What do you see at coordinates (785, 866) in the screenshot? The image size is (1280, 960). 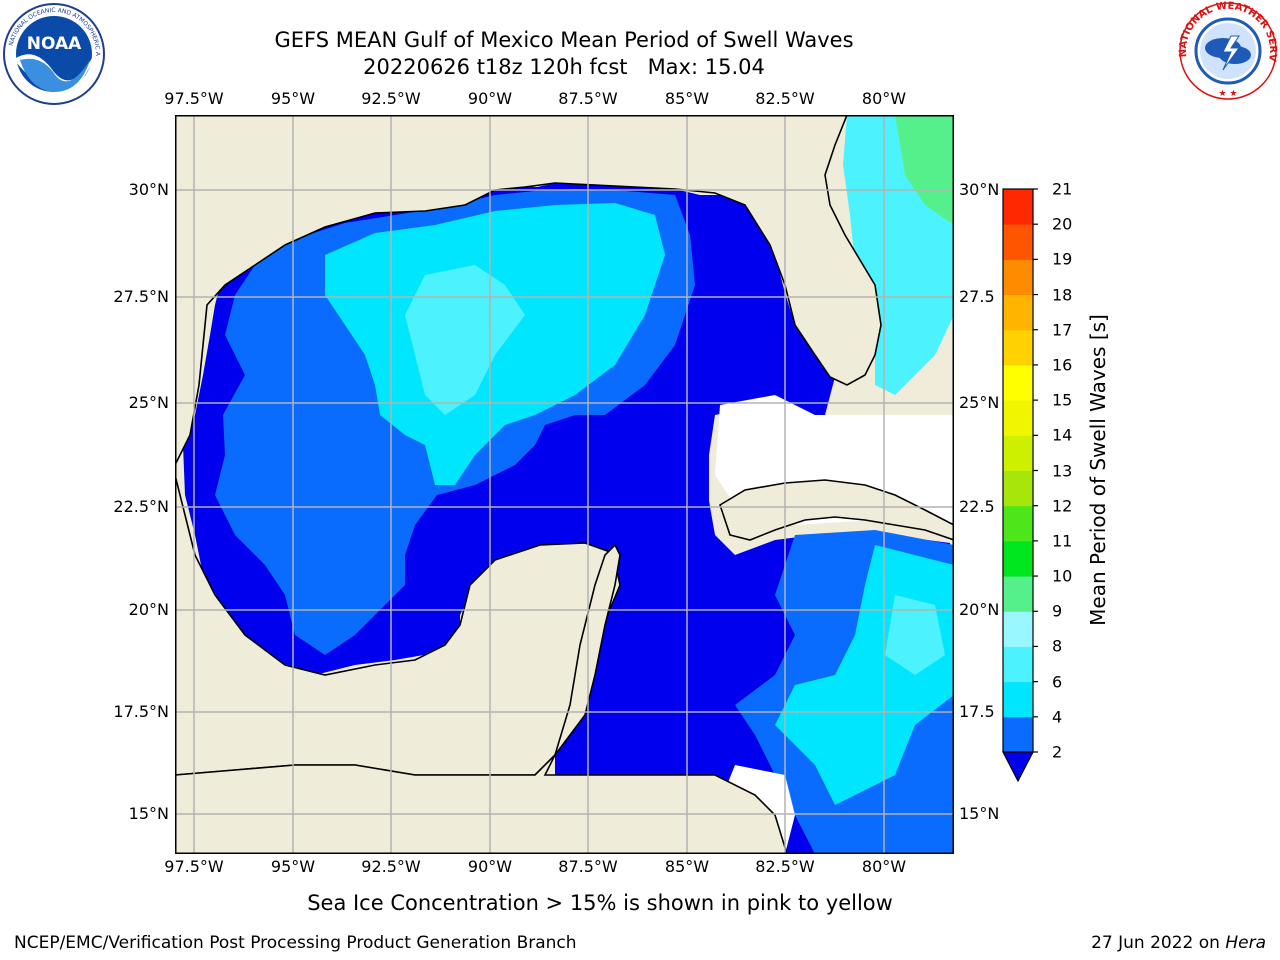 I see `lon-label-bottom: 82.5°W` at bounding box center [785, 866].